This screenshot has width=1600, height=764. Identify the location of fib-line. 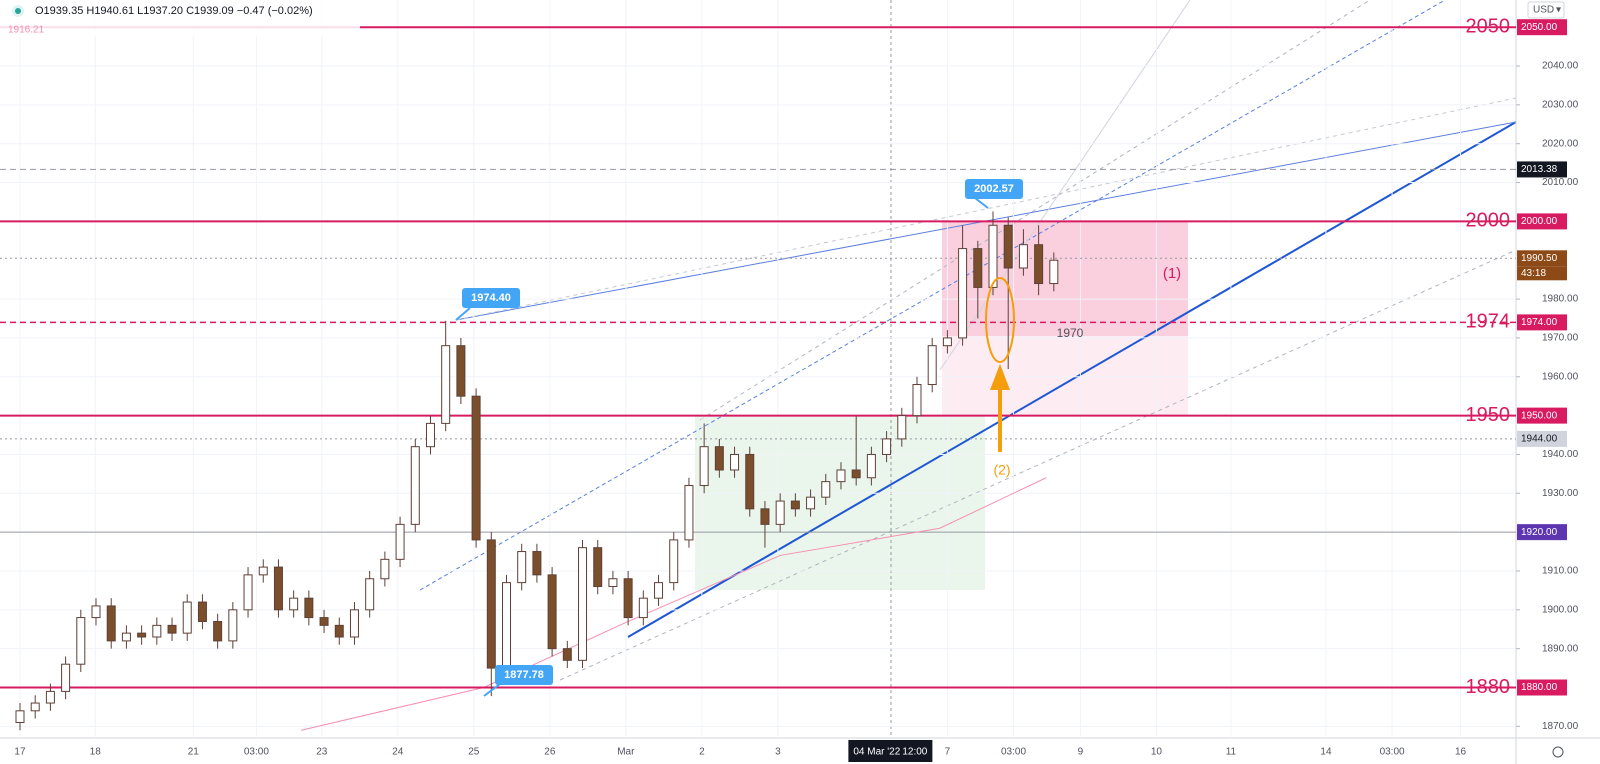
(1065, 185).